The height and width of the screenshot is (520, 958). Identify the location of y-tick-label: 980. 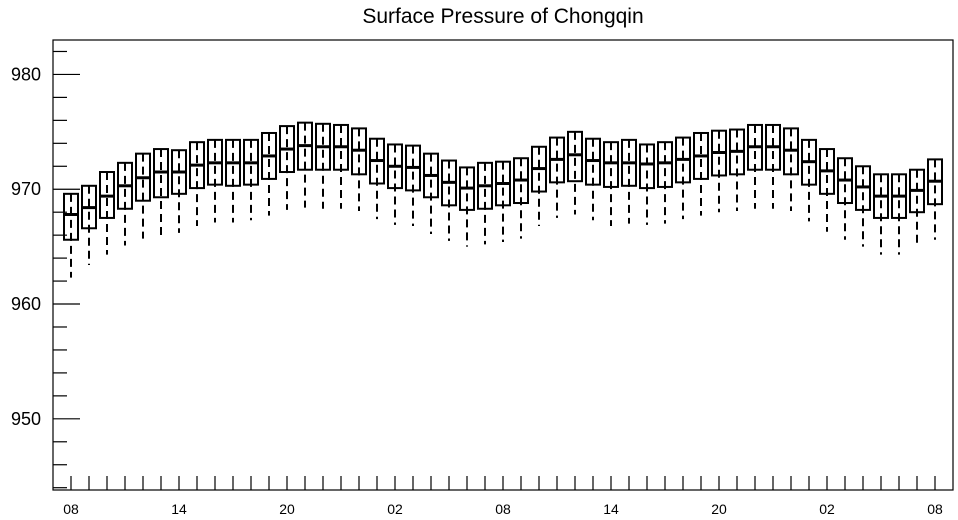
(26, 74).